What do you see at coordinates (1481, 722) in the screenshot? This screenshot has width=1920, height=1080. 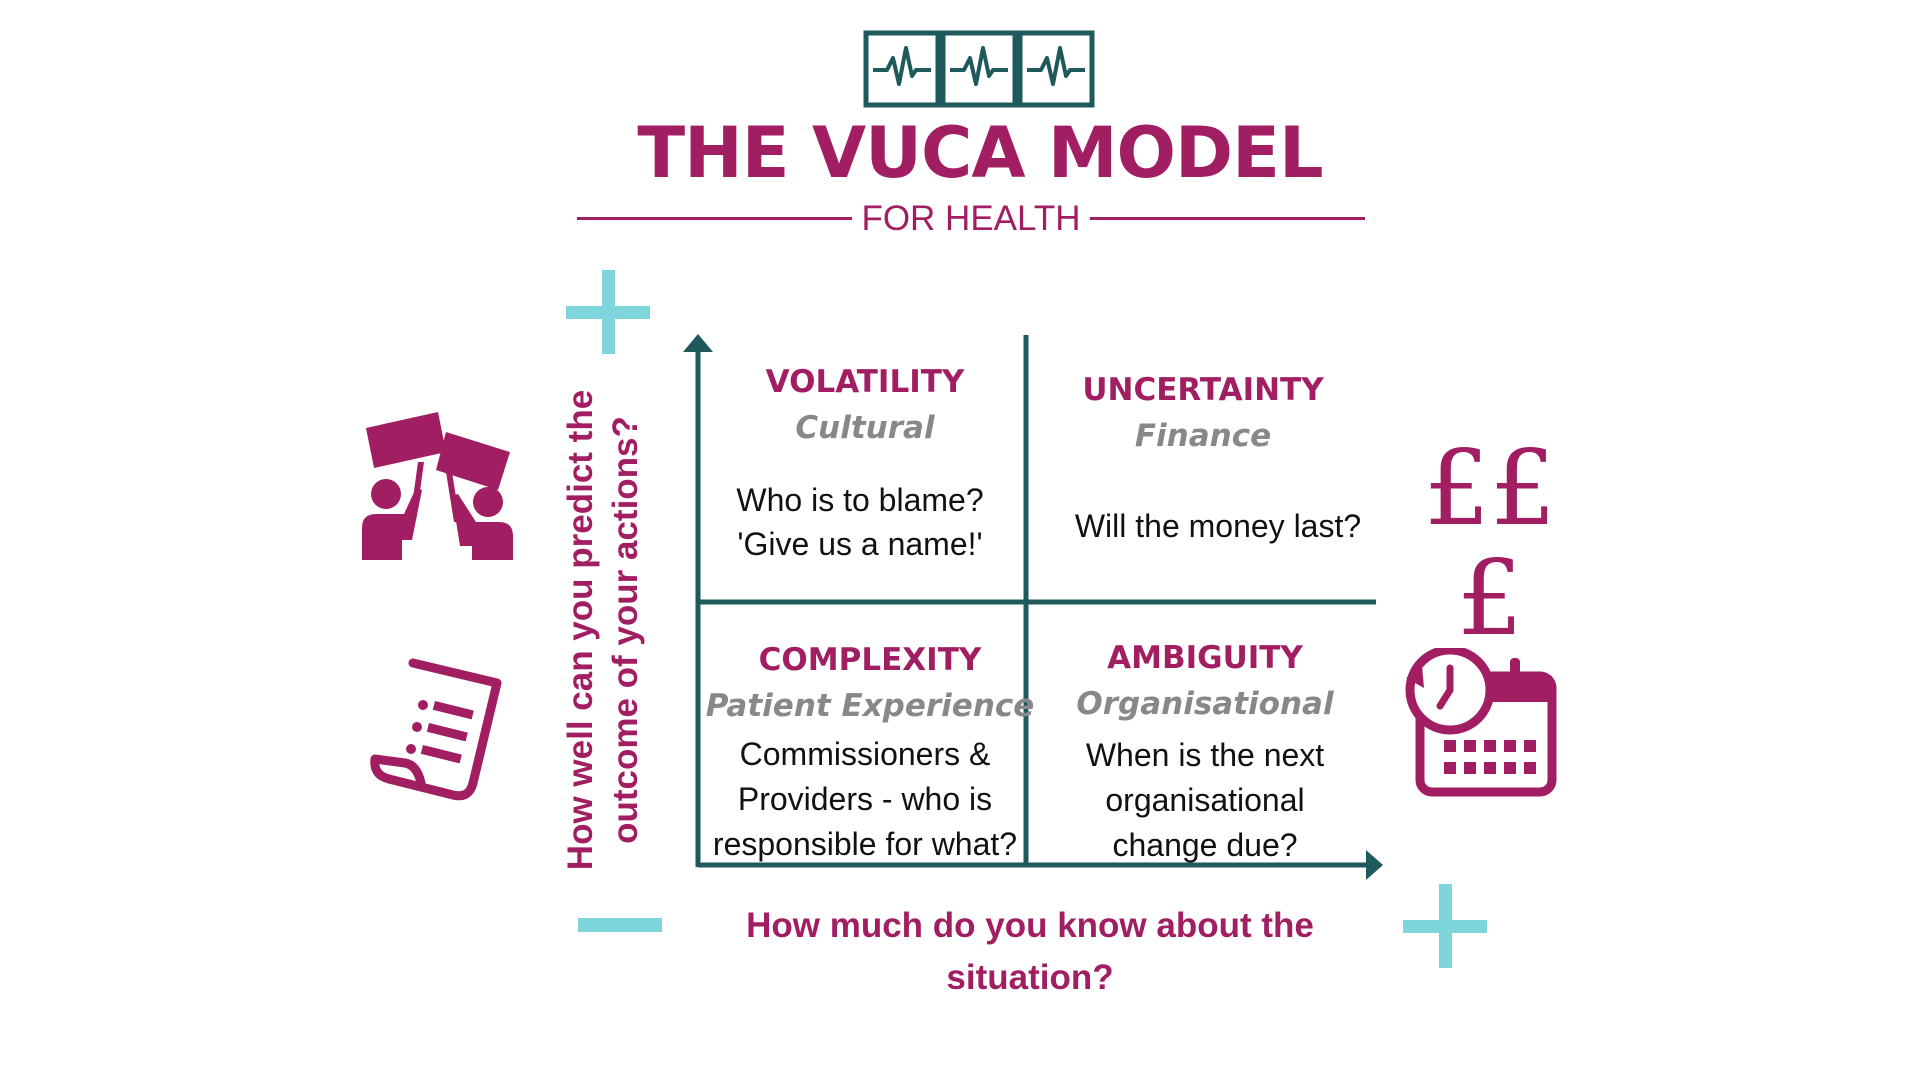 I see `calendar-clock-icon` at bounding box center [1481, 722].